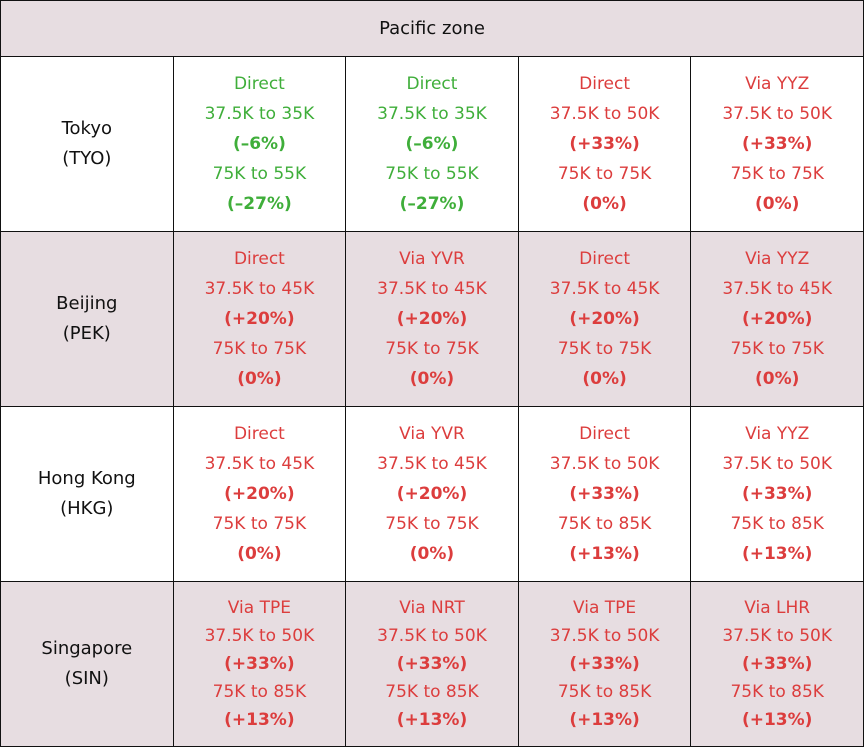  What do you see at coordinates (604, 144) in the screenshot?
I see `award-cell: Direct 37.5K to 50K (+33%) 75K to 75K (0%)` at bounding box center [604, 144].